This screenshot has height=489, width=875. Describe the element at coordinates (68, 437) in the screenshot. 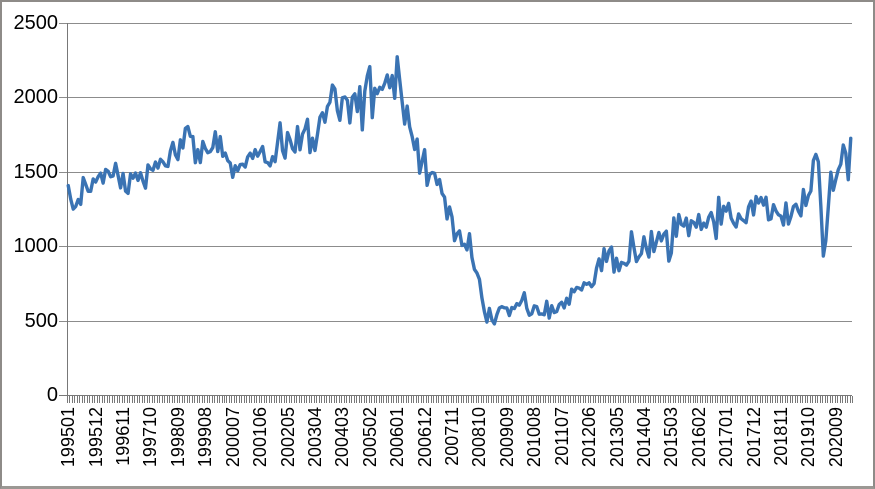

I see `x-axis-tick-label: 199501` at that location.